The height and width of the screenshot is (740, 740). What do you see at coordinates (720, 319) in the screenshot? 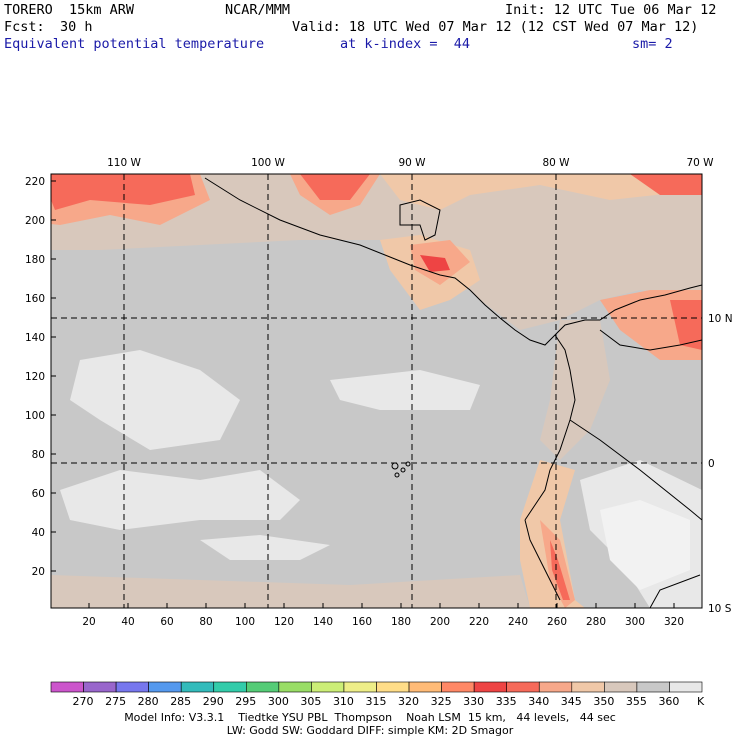
I see `lat-label-10n: 10 N` at bounding box center [720, 319].